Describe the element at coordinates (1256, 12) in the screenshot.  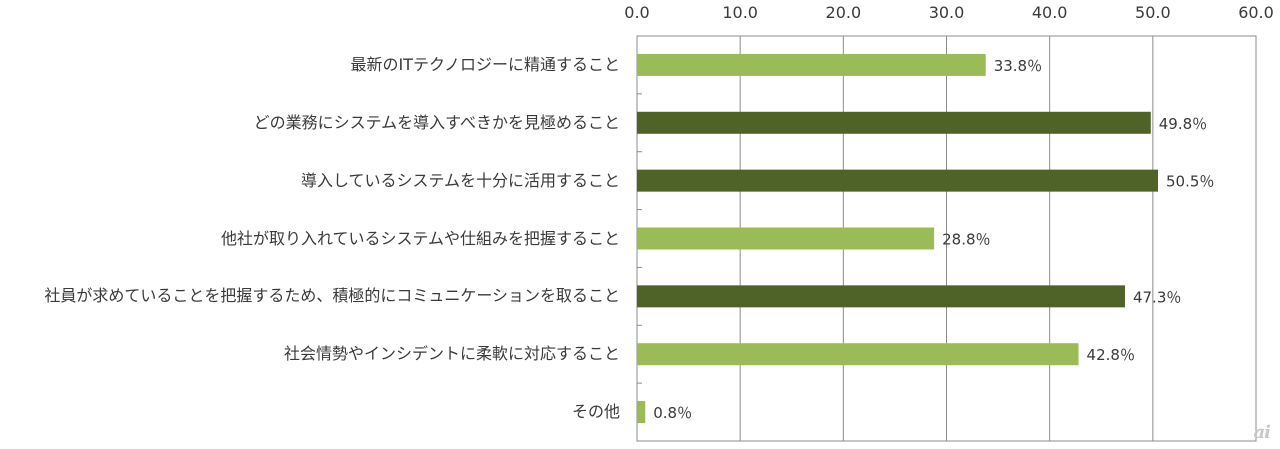
I see `x-tick-label: 60.0` at that location.